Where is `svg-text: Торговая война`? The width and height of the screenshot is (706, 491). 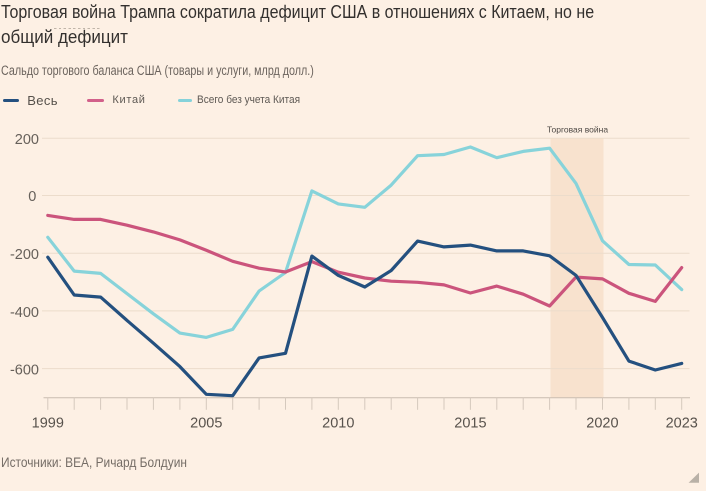
svg-text: Торговая война is located at coordinates (577, 130).